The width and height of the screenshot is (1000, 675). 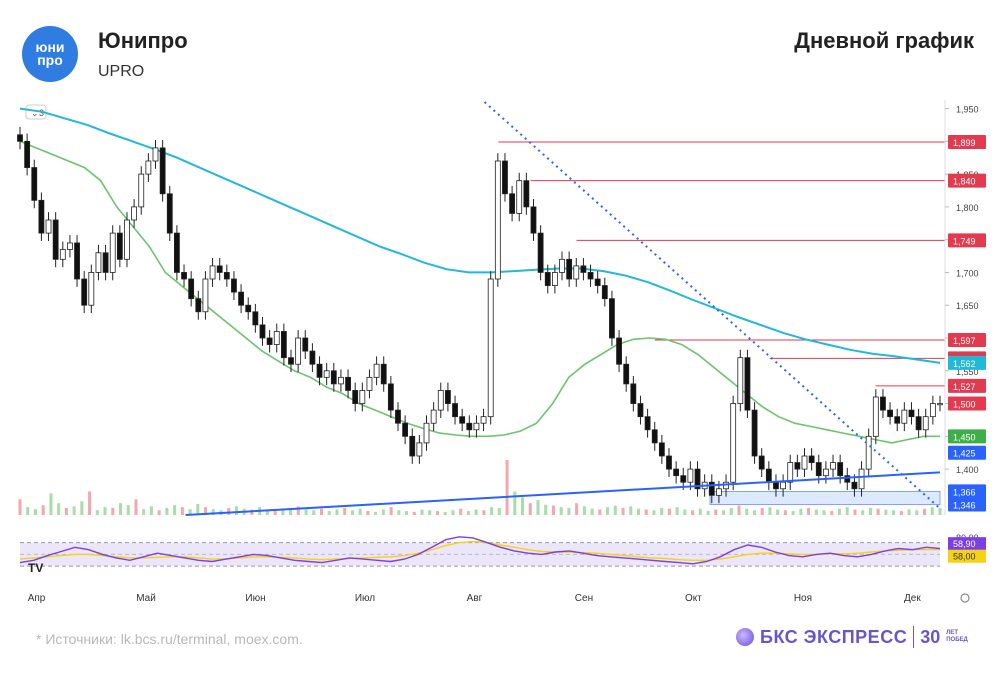 I want to click on price-badge-label: 1,425, so click(x=964, y=454).